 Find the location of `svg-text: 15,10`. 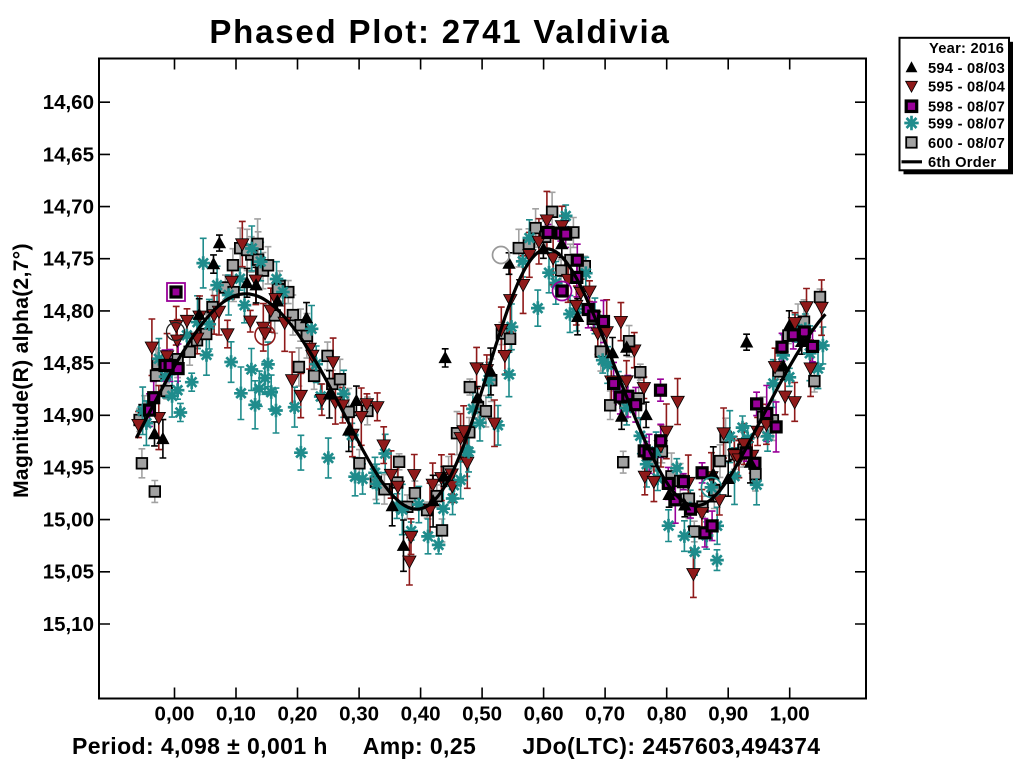

svg-text: 15,10 is located at coordinates (68, 624).